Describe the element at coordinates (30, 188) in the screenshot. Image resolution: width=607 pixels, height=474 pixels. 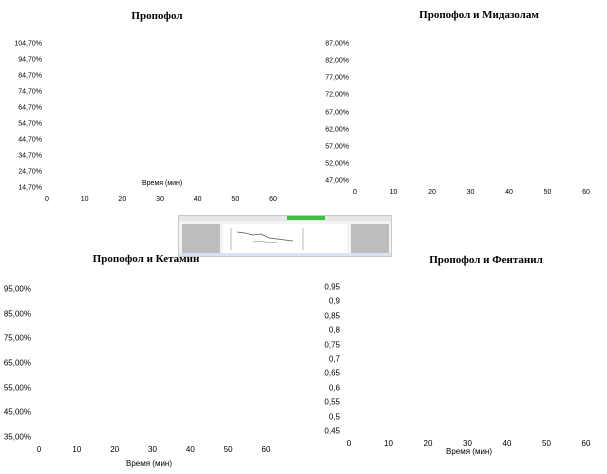
I see `y-tick-label: 14,70%` at that location.